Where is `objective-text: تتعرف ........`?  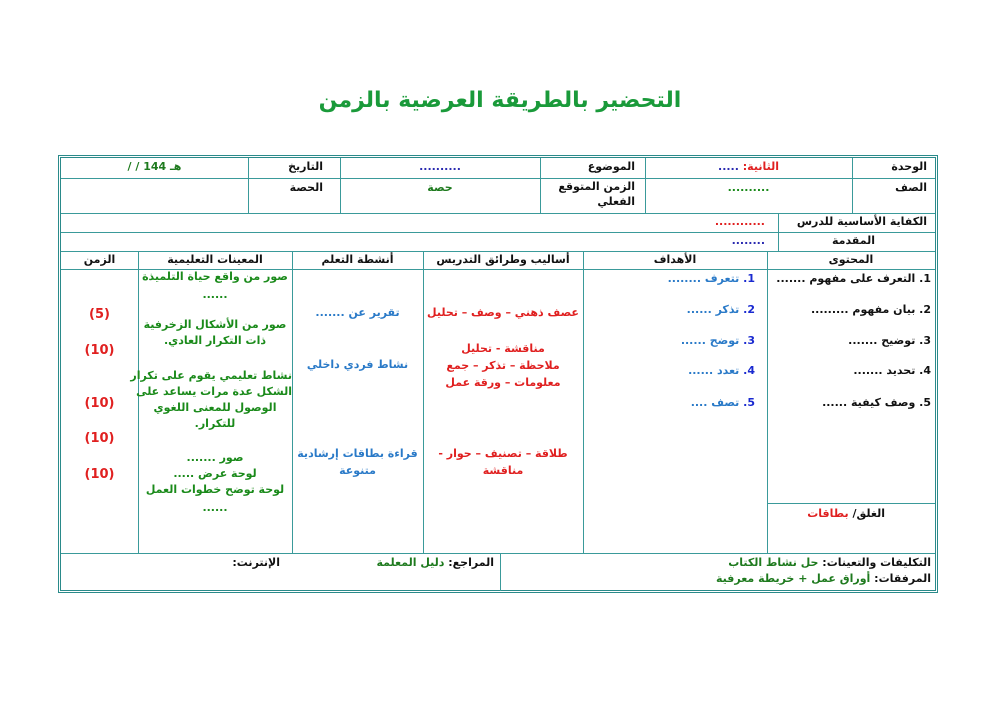
objective-text: تتعرف ........ is located at coordinates (703, 278).